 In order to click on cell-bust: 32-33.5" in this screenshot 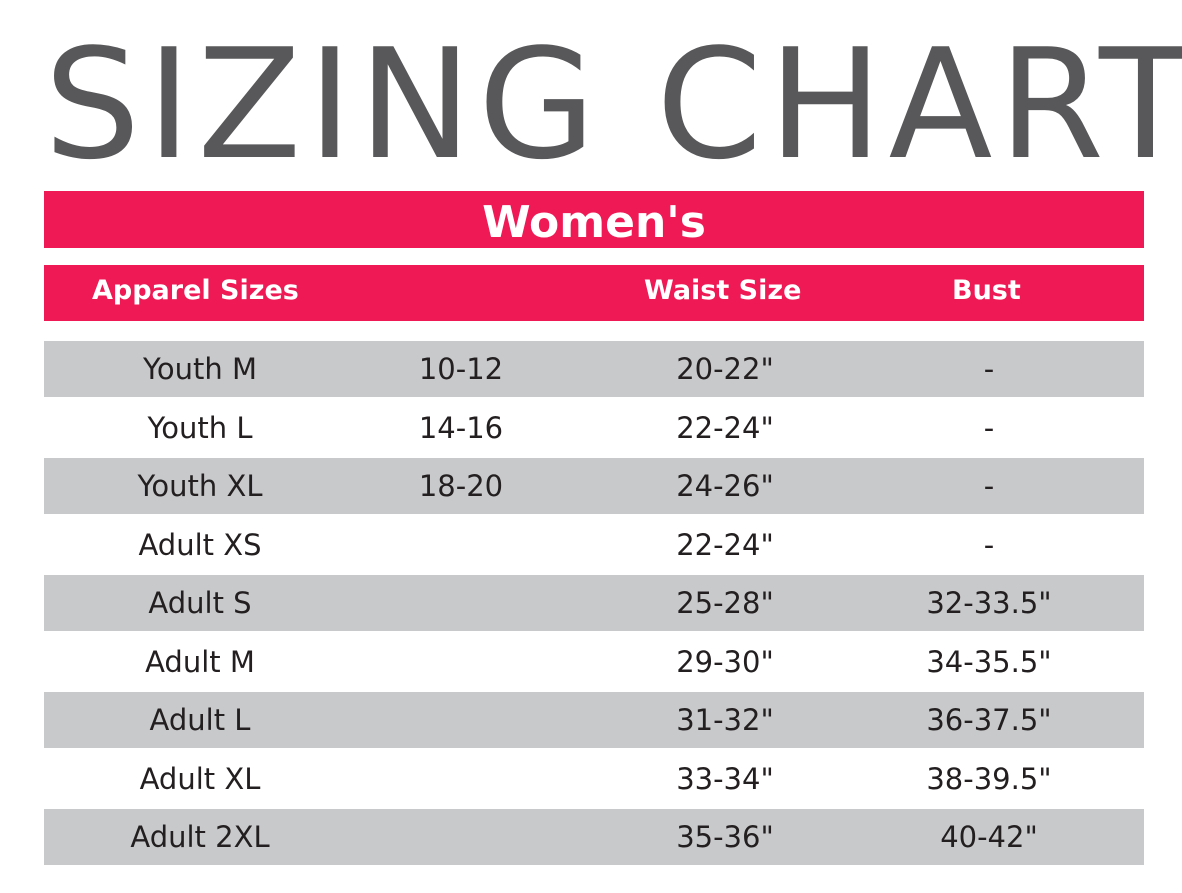, I will do `click(989, 603)`.